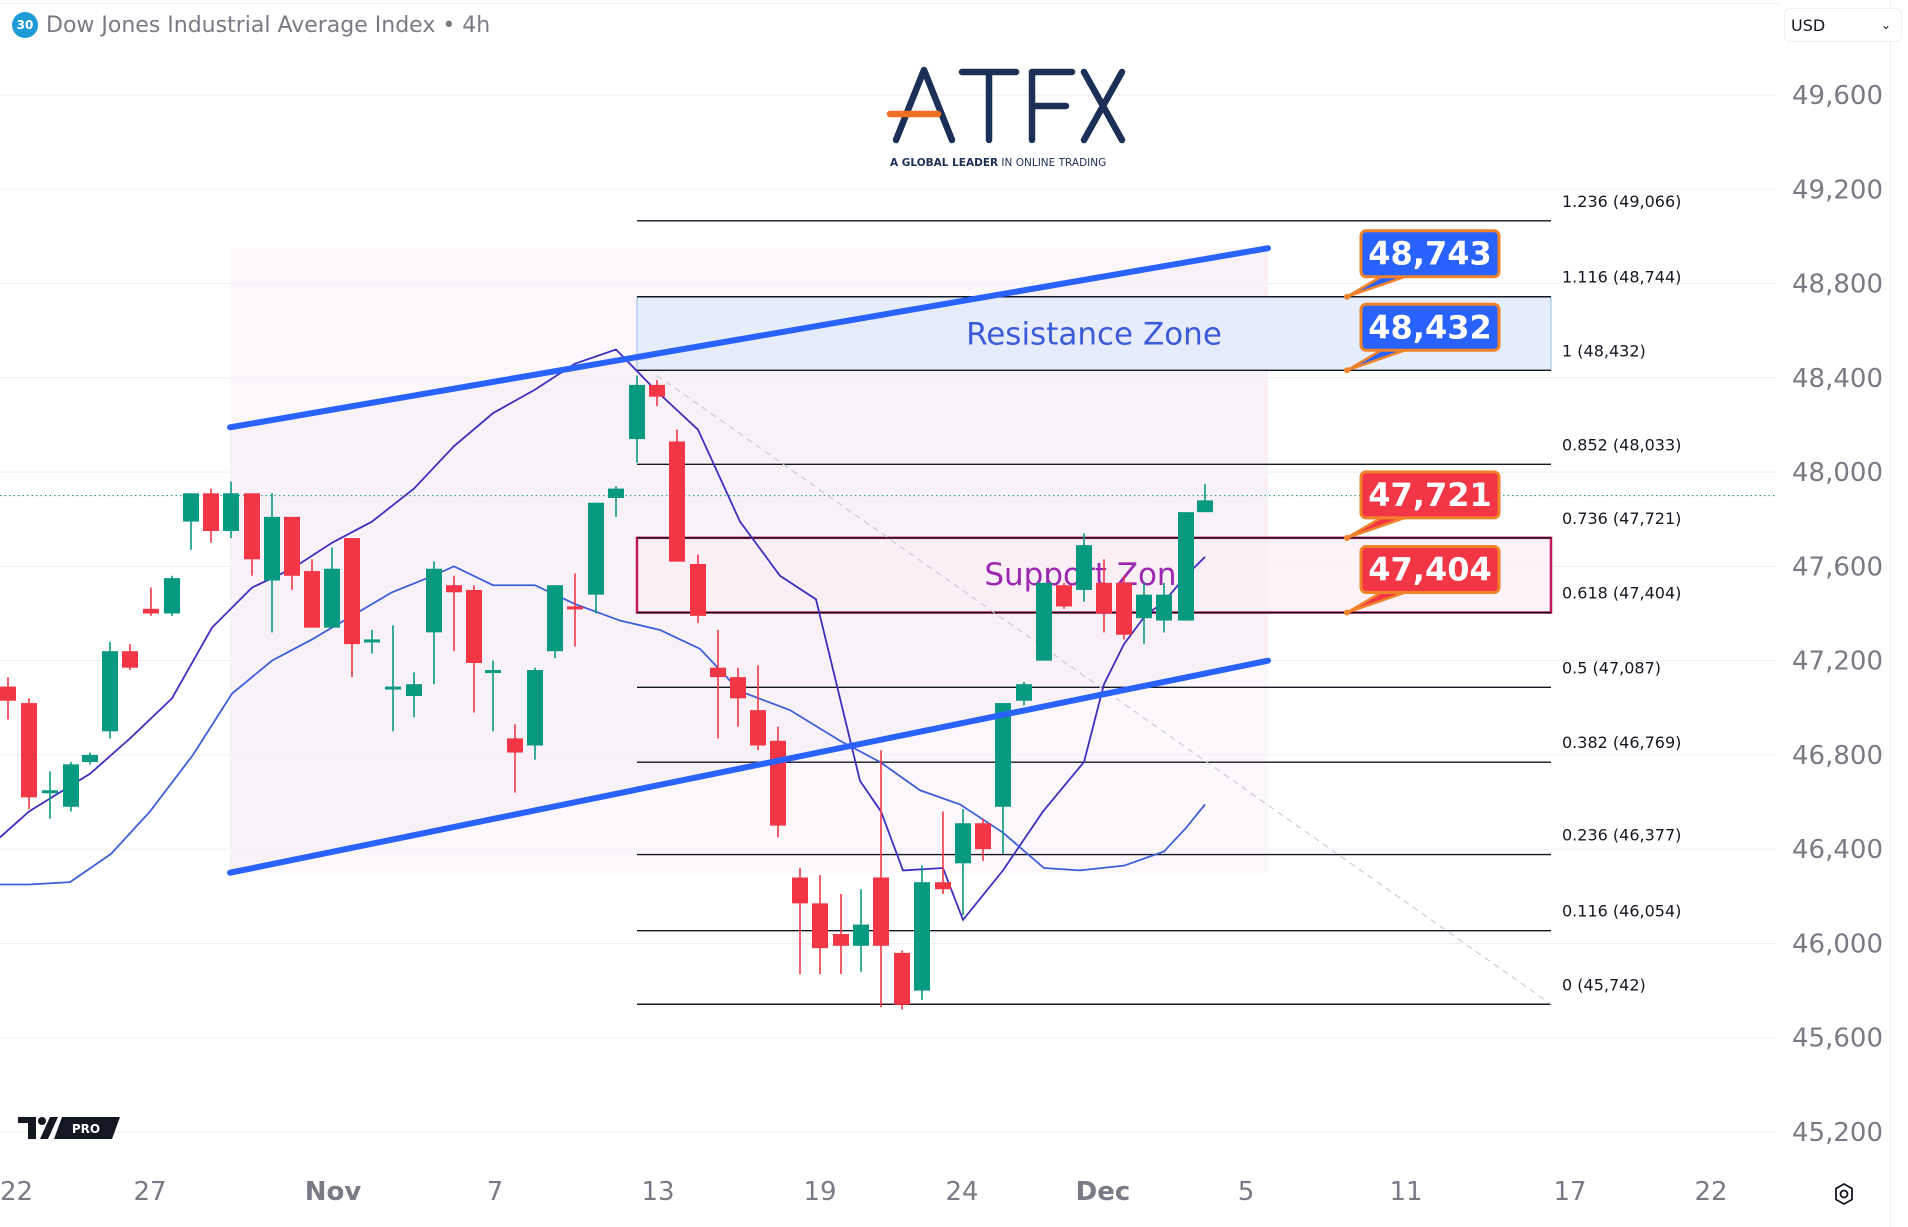  Describe the element at coordinates (1808, 25) in the screenshot. I see `currency-value: USD` at that location.